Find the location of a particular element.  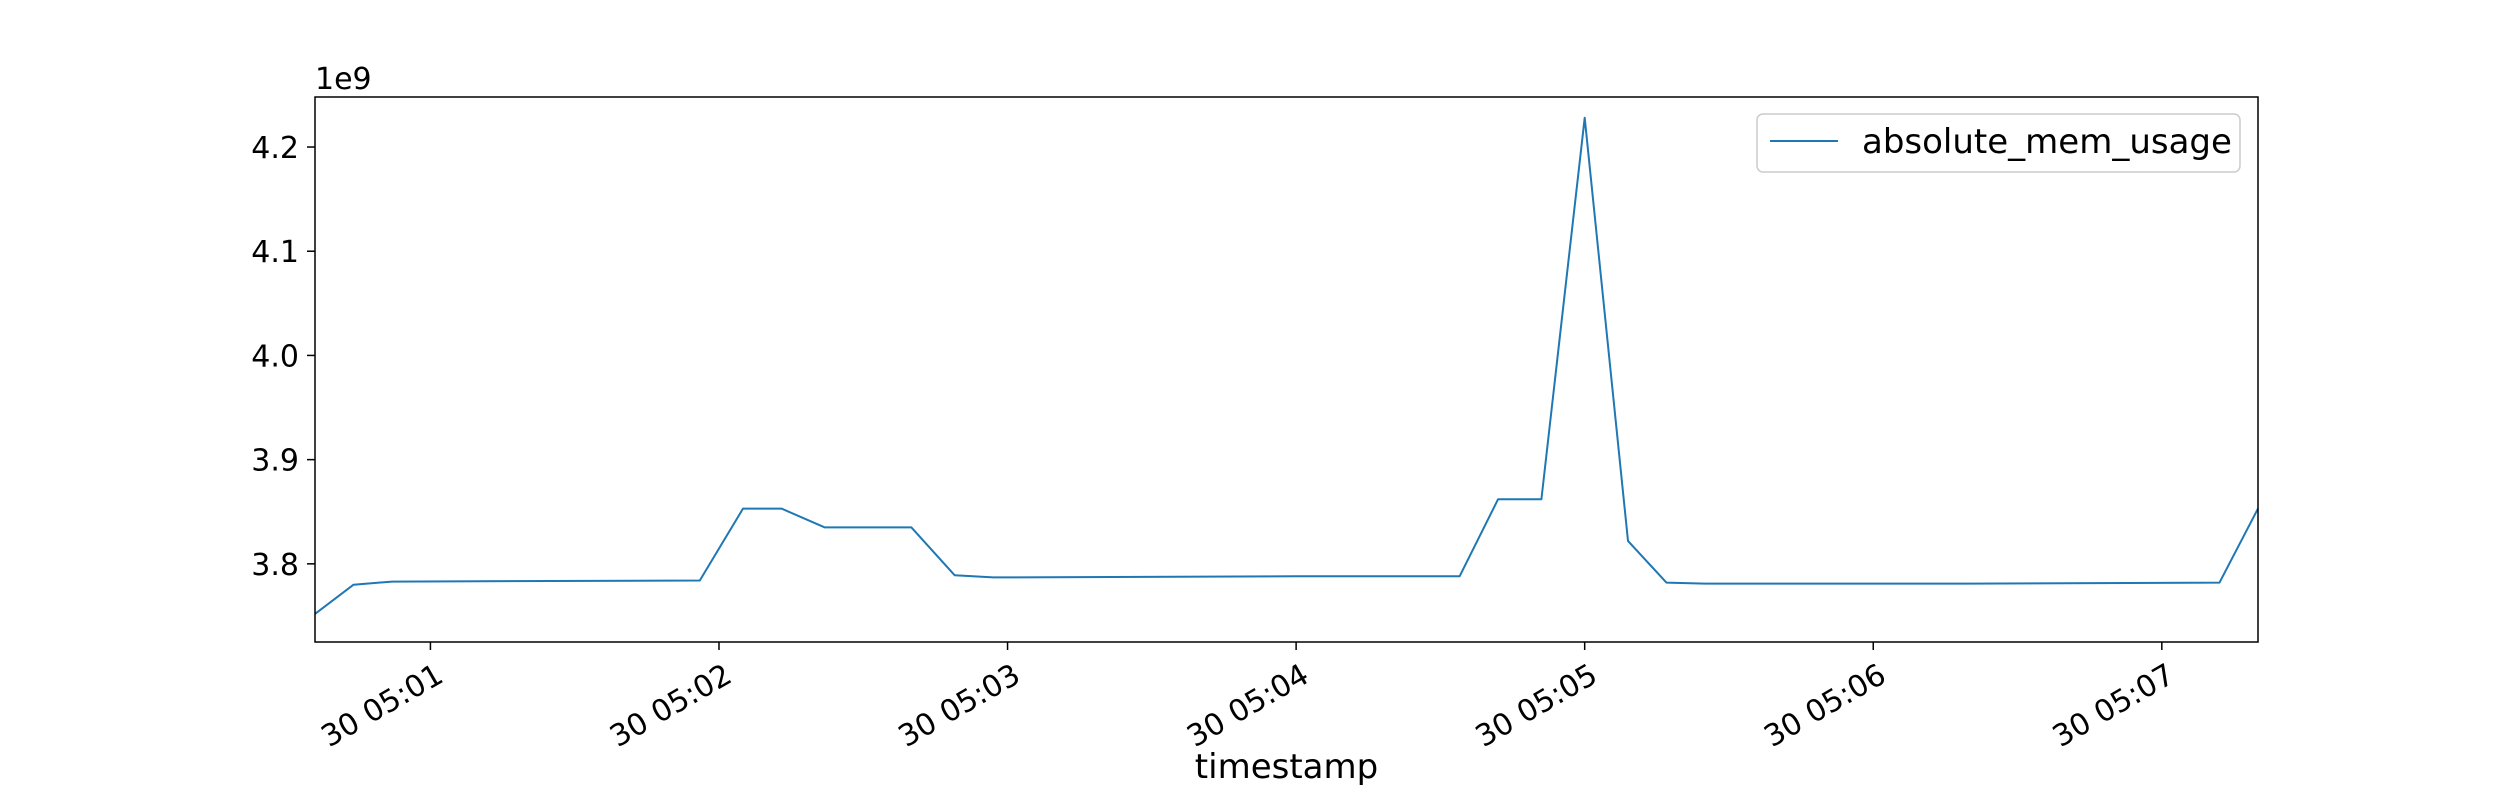

x-tick-label: 30 05:05 is located at coordinates (1537, 705).